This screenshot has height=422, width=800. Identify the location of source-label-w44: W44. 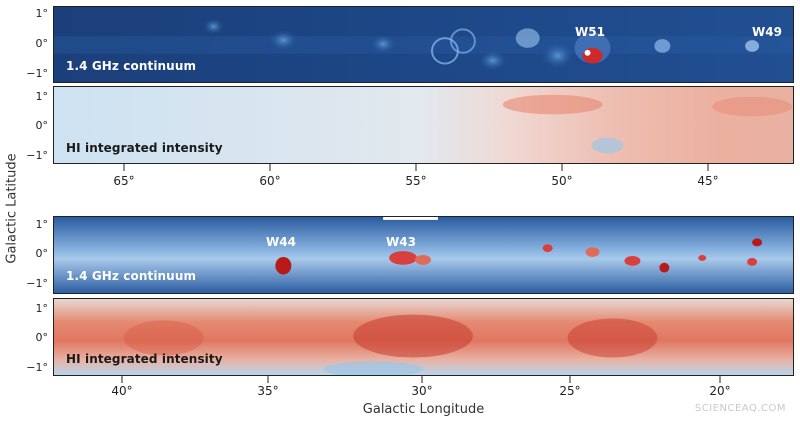
(281, 242).